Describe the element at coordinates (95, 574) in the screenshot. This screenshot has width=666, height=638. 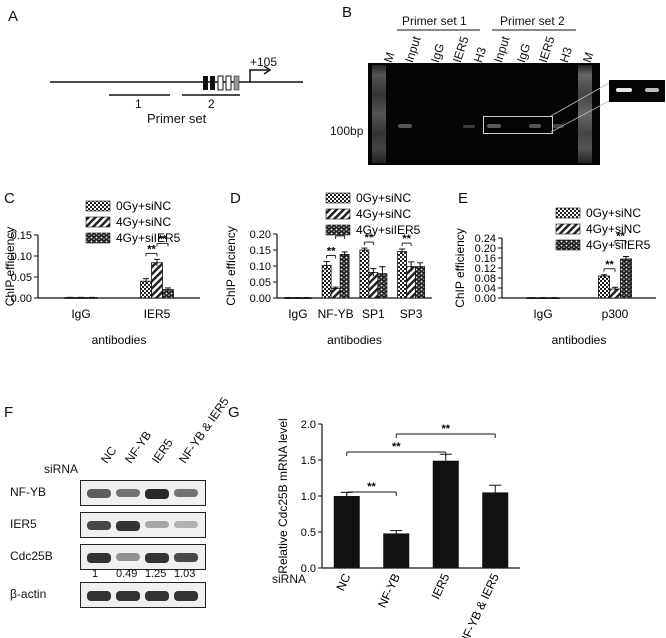
I see `blot-quant-value: 1` at that location.